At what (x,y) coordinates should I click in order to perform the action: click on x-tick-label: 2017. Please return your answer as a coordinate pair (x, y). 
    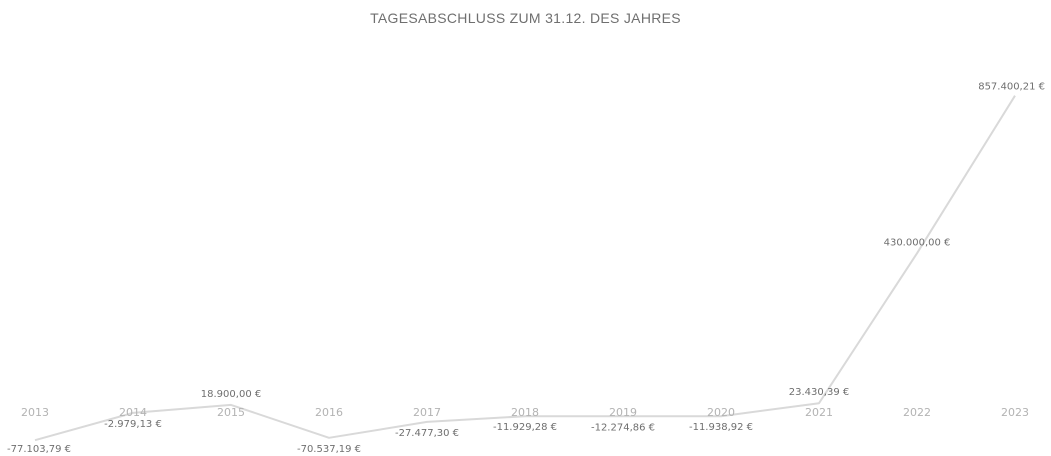
    Looking at the image, I should click on (427, 412).